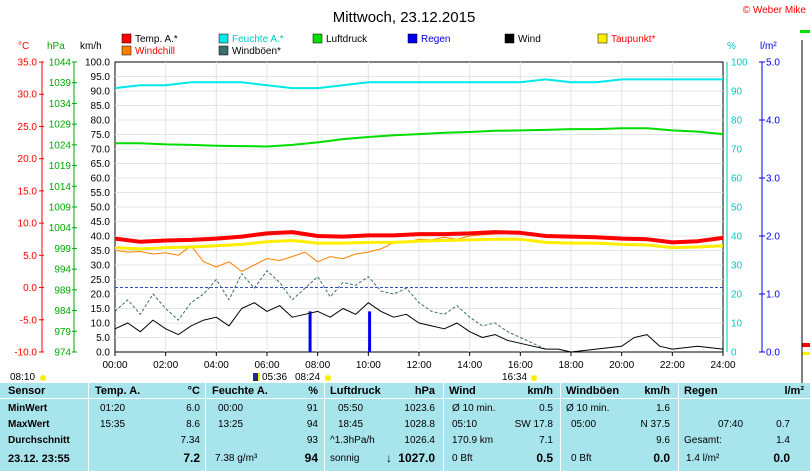  I want to click on hpa-tick-label: 979, so click(62, 332).